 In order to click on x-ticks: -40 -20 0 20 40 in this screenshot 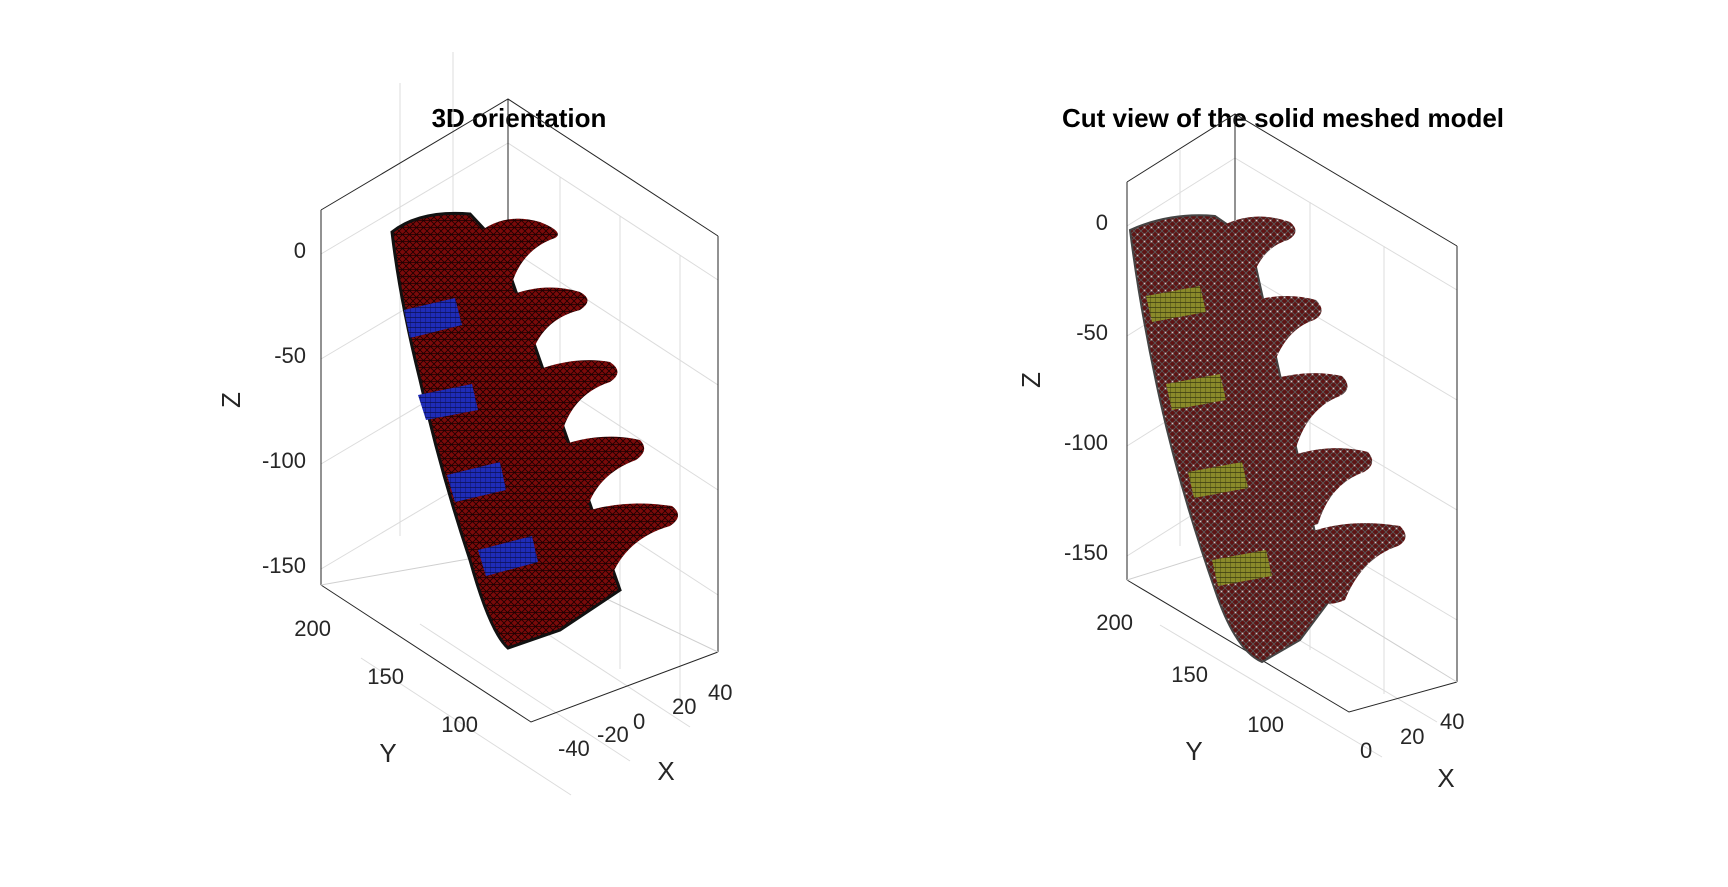, I will do `click(645, 720)`.